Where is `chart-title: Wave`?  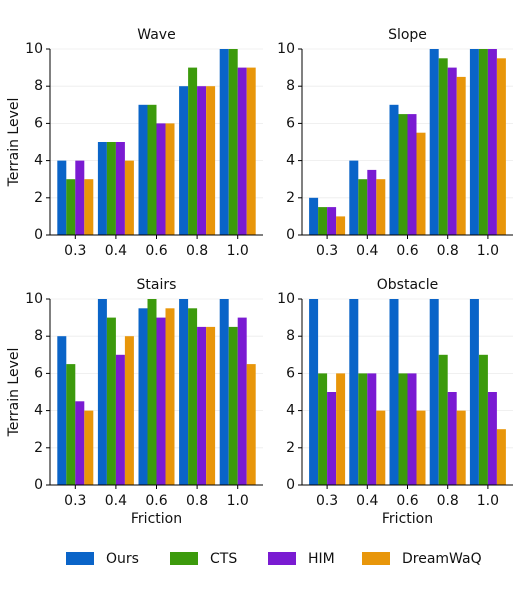 chart-title: Wave is located at coordinates (156, 35).